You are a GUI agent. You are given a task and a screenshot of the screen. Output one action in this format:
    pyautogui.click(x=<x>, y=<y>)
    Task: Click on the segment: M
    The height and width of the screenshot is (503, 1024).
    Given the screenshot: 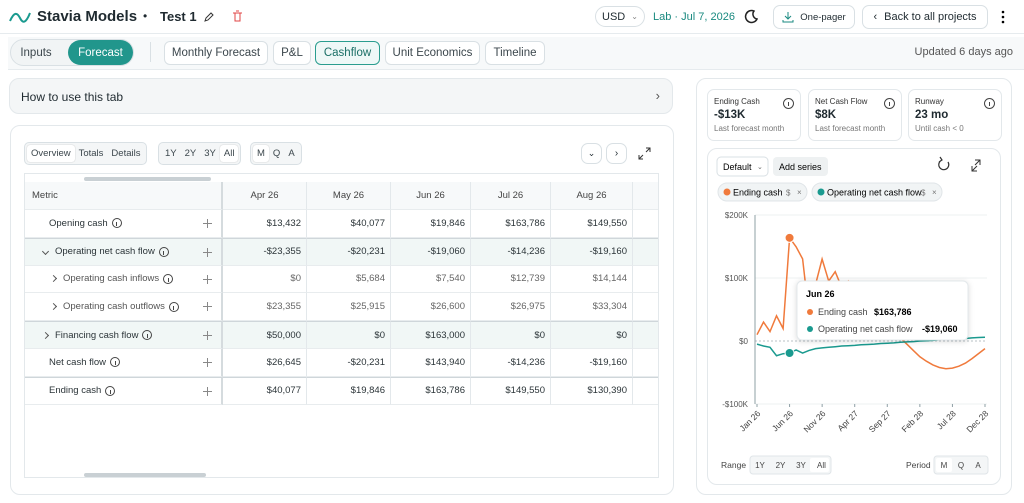 What is the action you would take?
    pyautogui.click(x=261, y=153)
    